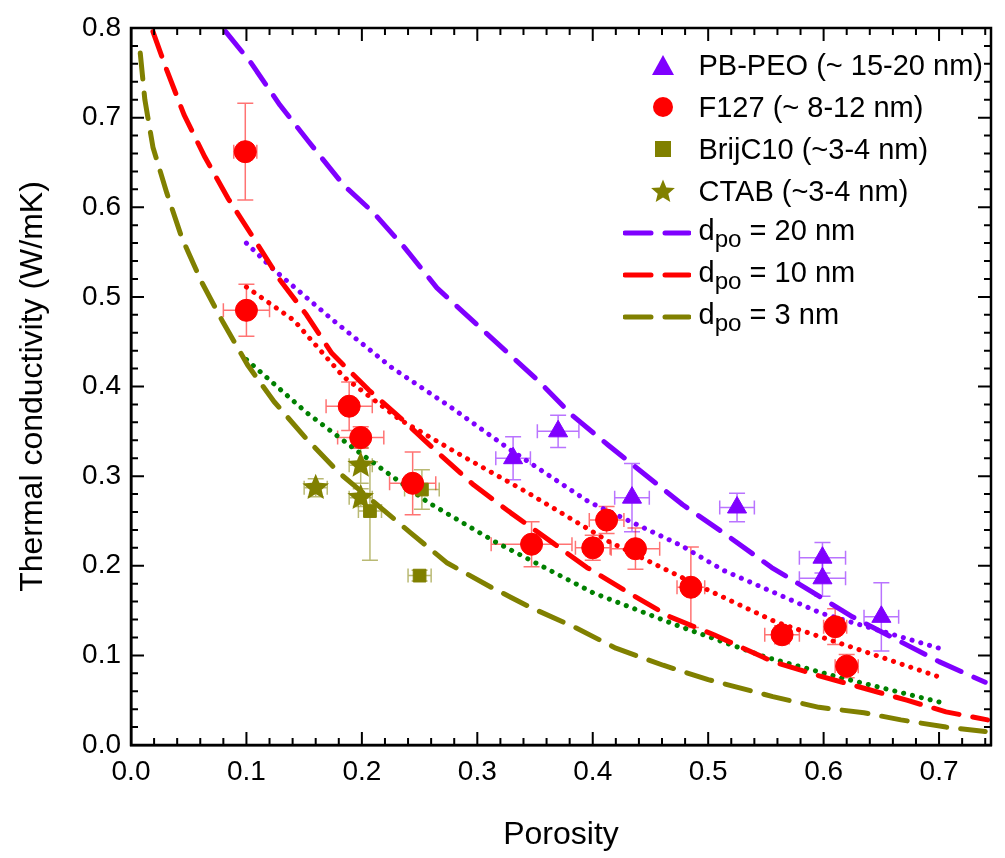 The width and height of the screenshot is (1005, 858). Describe the element at coordinates (31, 386) in the screenshot. I see `y-axis-title: Thermal conductivity (W/mK)` at that location.